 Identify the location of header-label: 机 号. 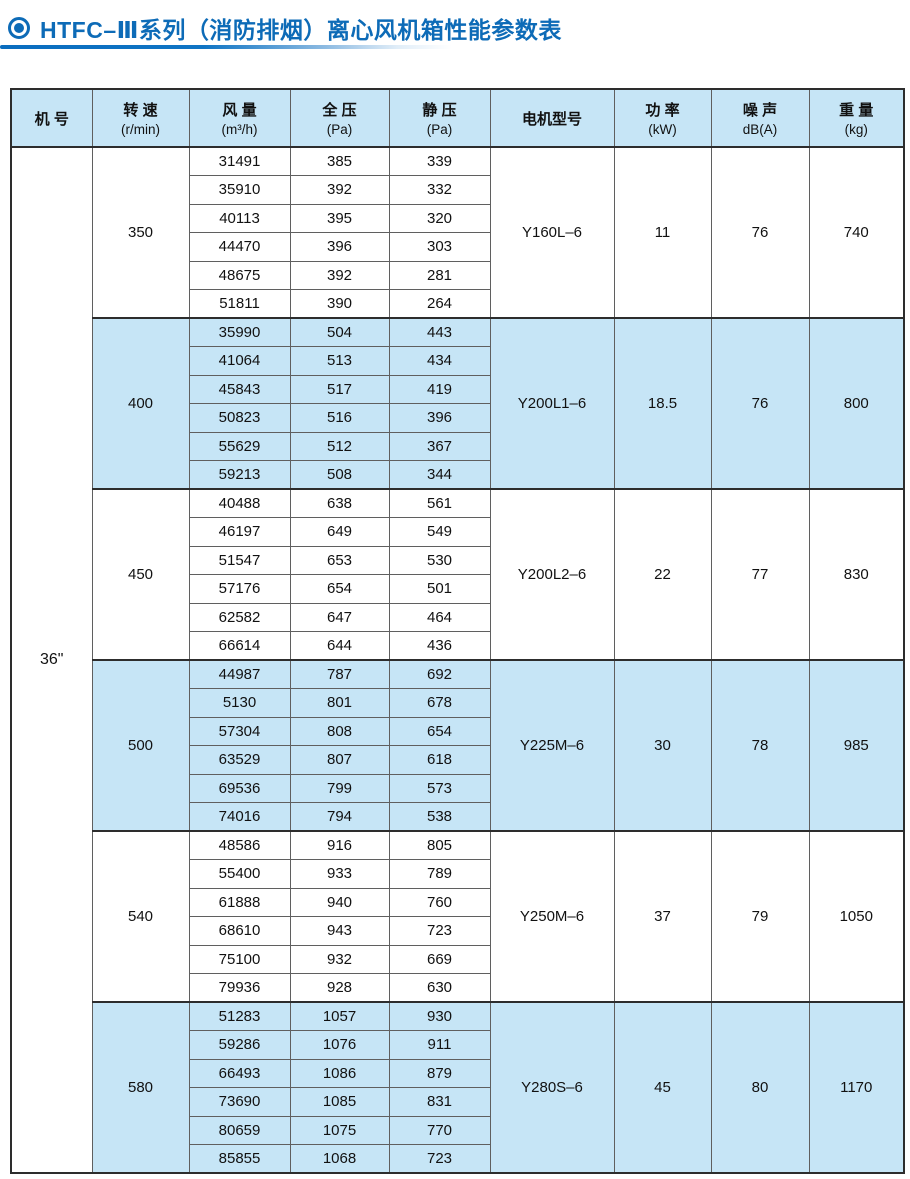
(51, 119).